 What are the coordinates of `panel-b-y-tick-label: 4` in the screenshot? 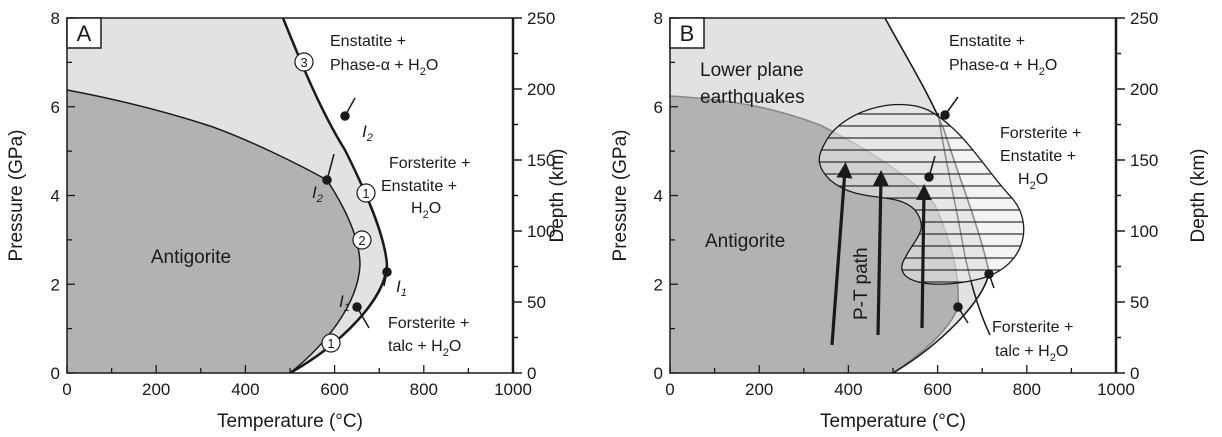 It's located at (658, 196).